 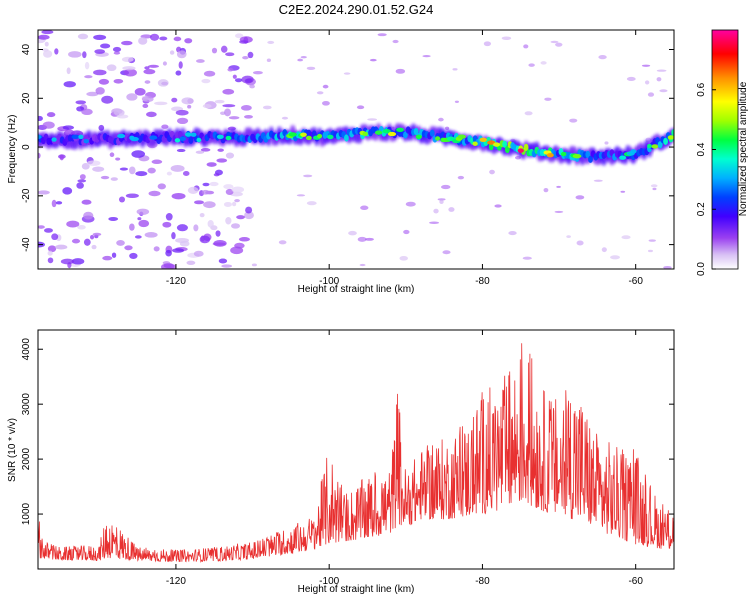 I want to click on y-tick-label: 0, so click(x=26, y=147).